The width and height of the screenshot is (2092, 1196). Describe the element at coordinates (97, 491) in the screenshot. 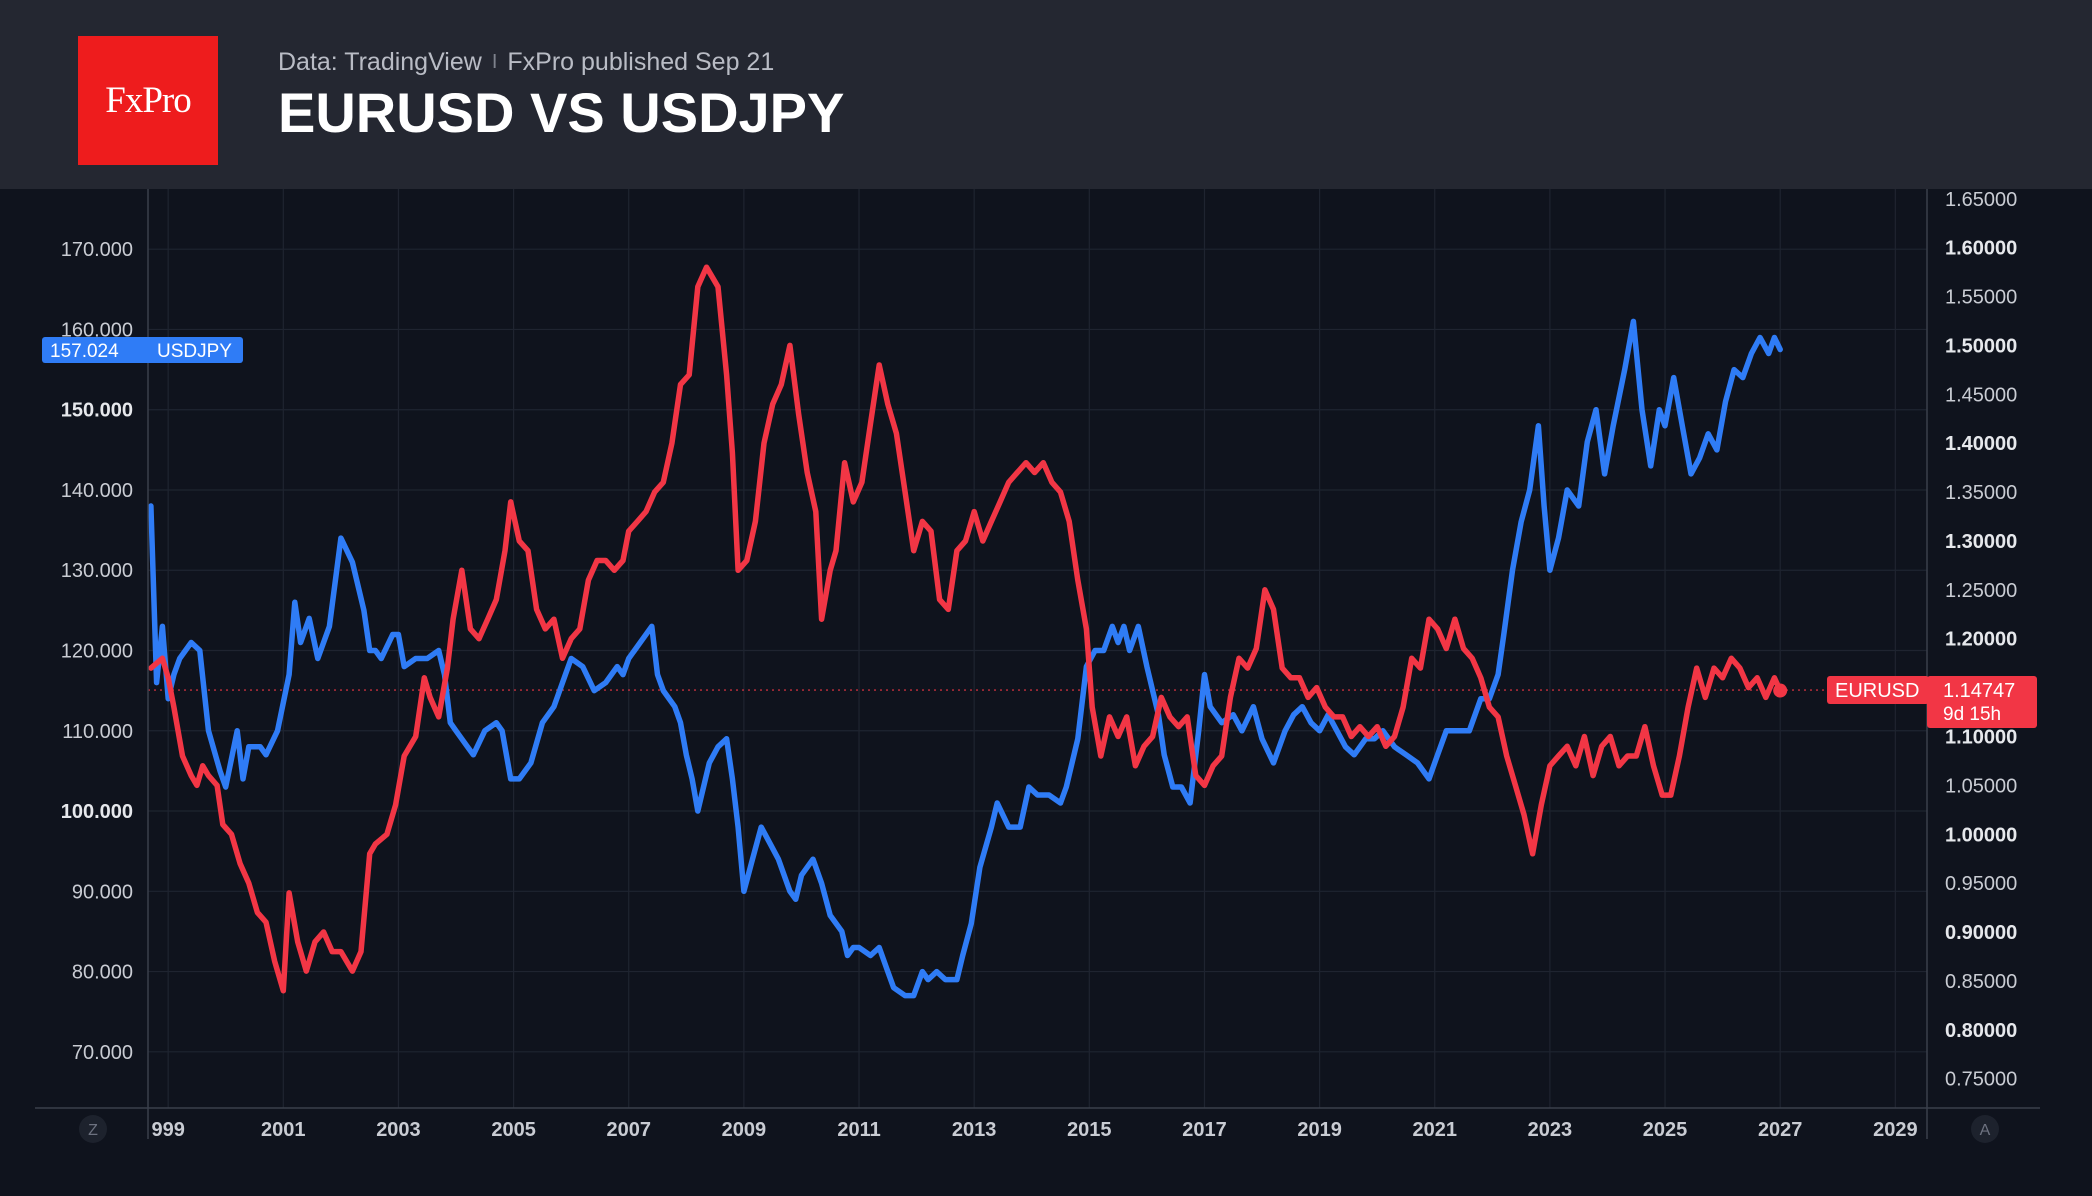

I see `left-axis-tick-label: 140.000` at that location.